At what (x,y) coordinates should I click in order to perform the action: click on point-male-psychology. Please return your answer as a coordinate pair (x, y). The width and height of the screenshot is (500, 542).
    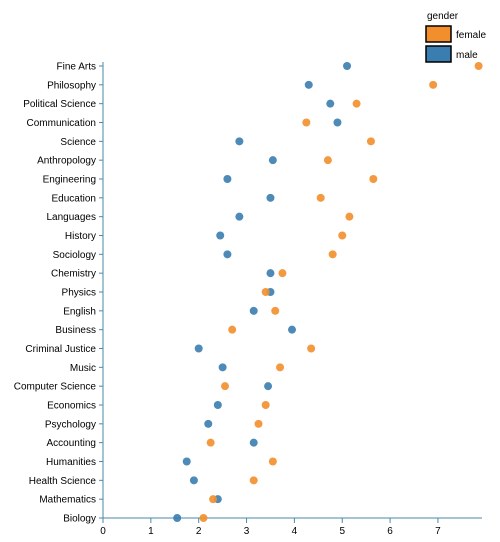
    Looking at the image, I should click on (208, 423).